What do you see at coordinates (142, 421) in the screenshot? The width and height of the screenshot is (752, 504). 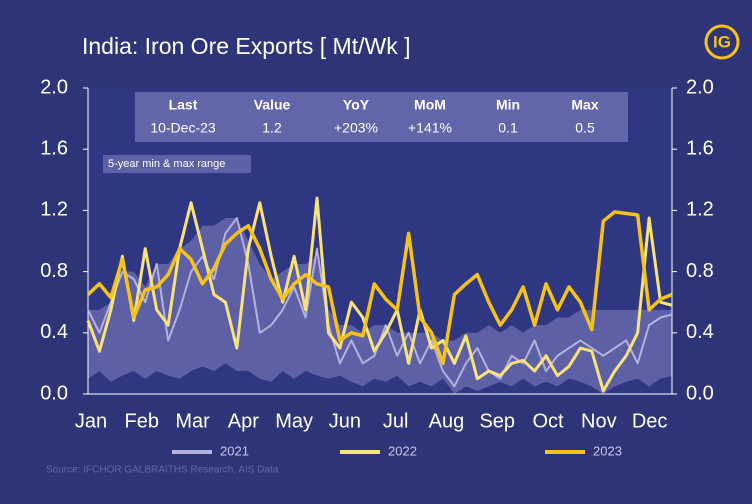 I see `x-tick-label: Feb` at bounding box center [142, 421].